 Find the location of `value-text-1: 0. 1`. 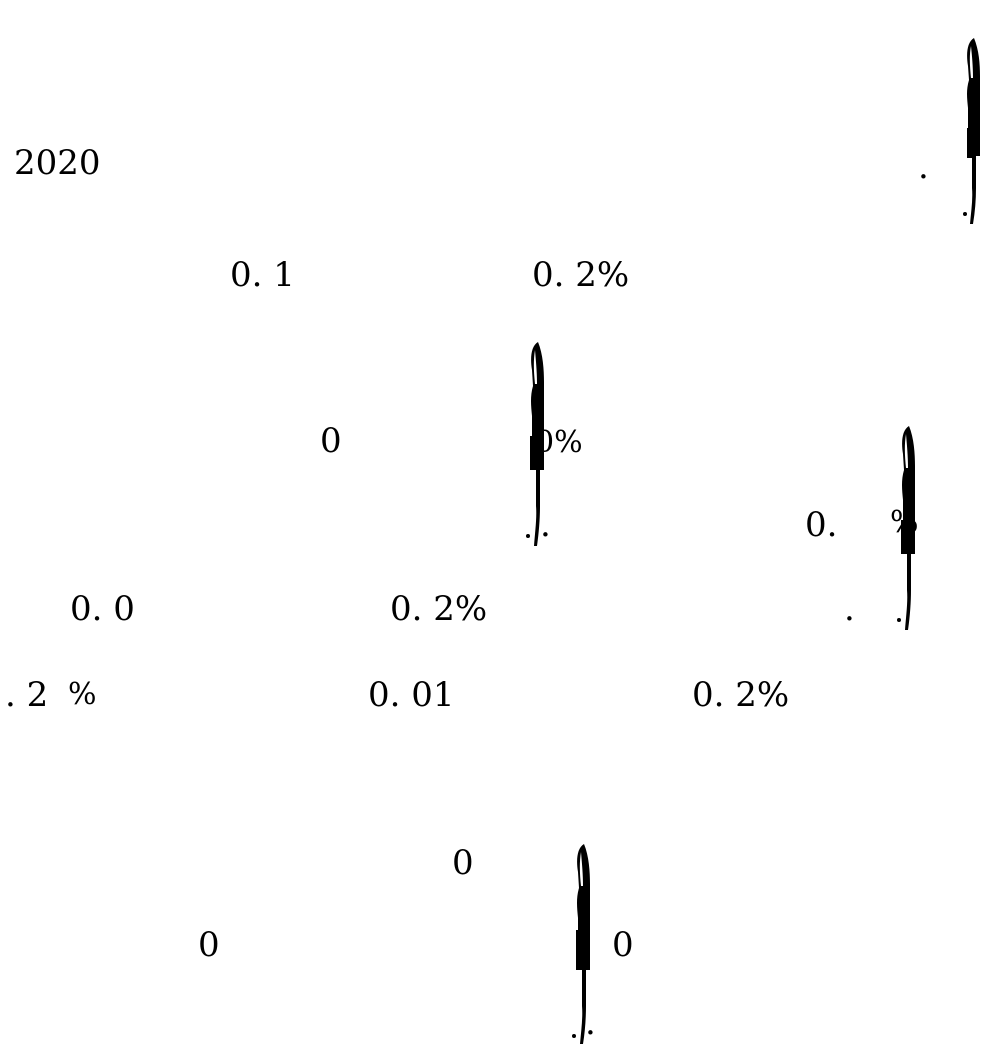

value-text-1: 0. 1 is located at coordinates (262, 275).